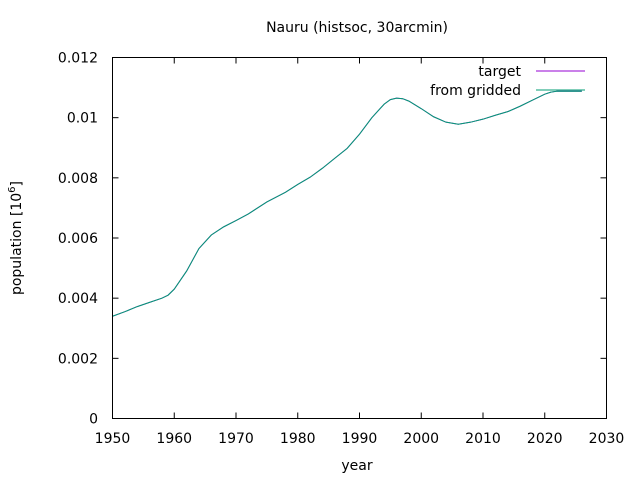  I want to click on x-tick-label: 2000, so click(421, 439).